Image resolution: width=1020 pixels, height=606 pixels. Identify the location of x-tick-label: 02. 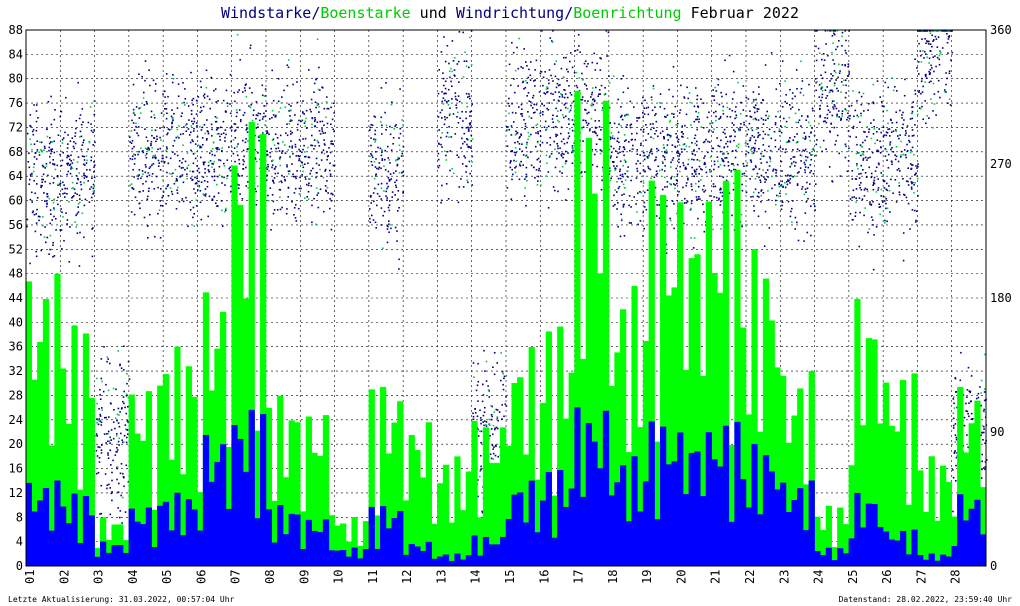
(64, 577).